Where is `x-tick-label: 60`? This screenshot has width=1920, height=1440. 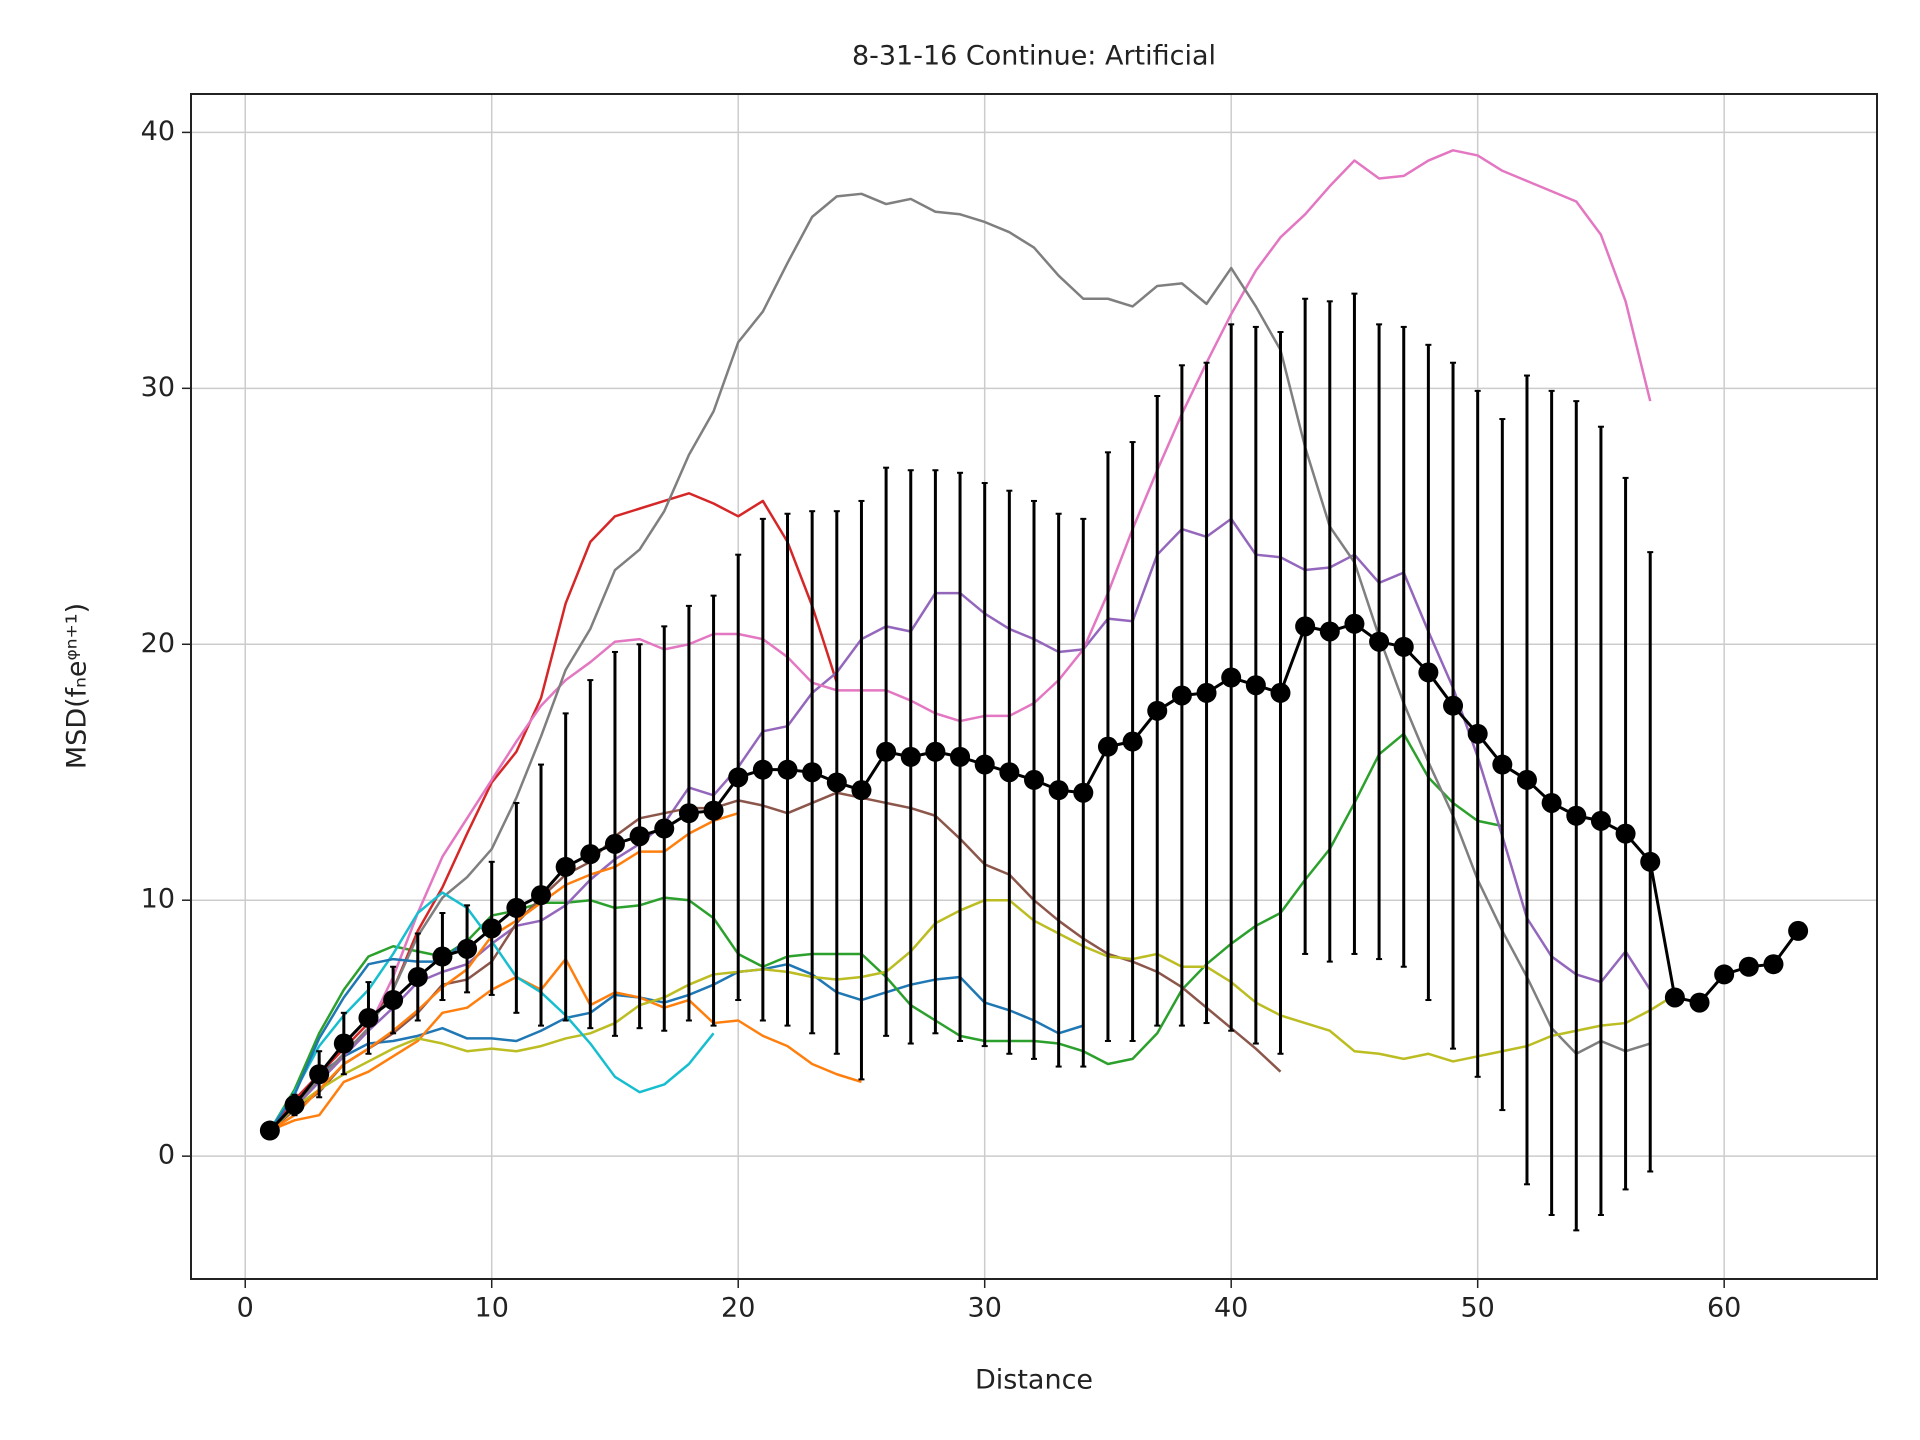
x-tick-label: 60 is located at coordinates (1724, 1308).